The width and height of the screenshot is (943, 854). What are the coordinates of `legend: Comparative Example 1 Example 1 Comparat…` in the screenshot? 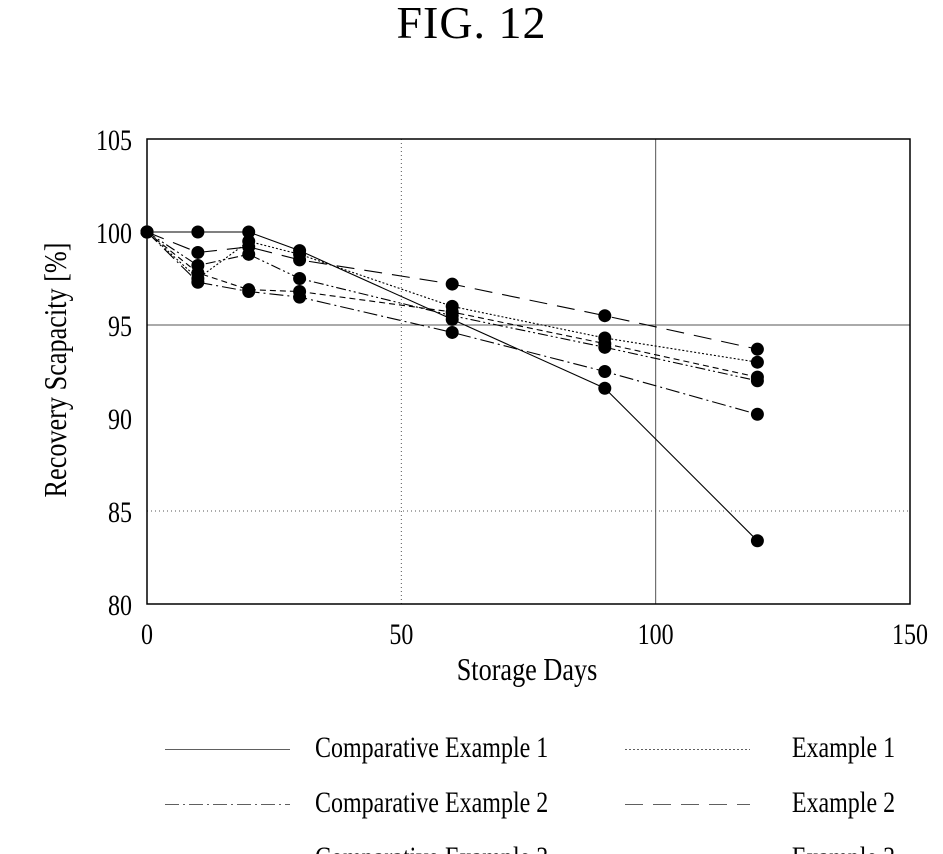 It's located at (540, 791).